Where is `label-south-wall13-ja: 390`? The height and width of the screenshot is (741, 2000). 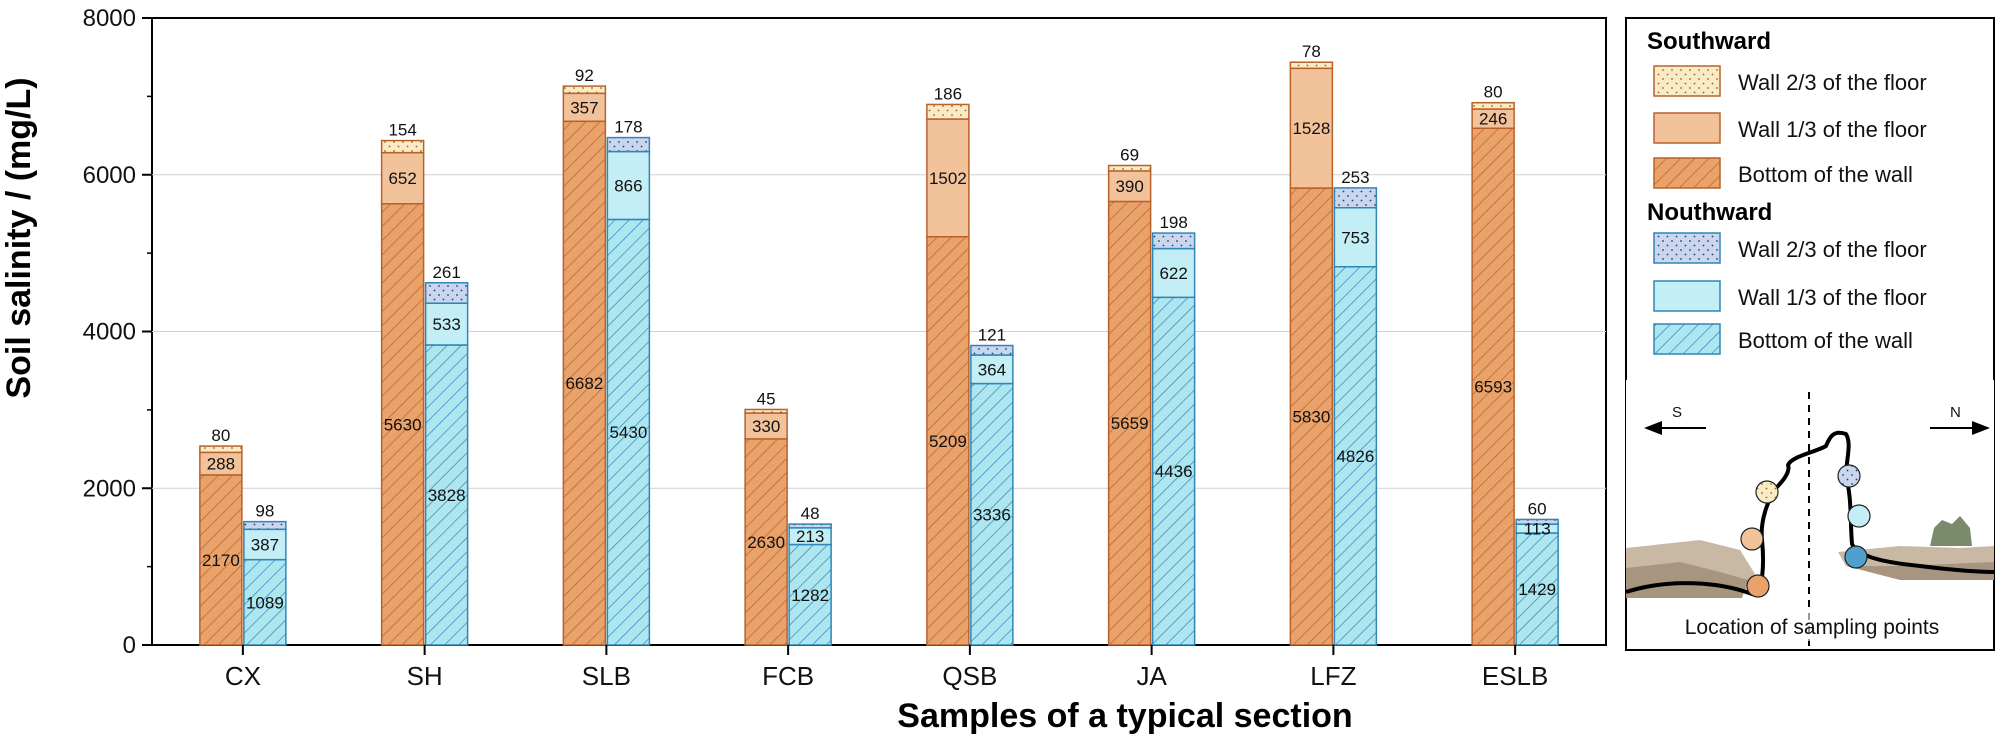 label-south-wall13-ja: 390 is located at coordinates (1129, 186).